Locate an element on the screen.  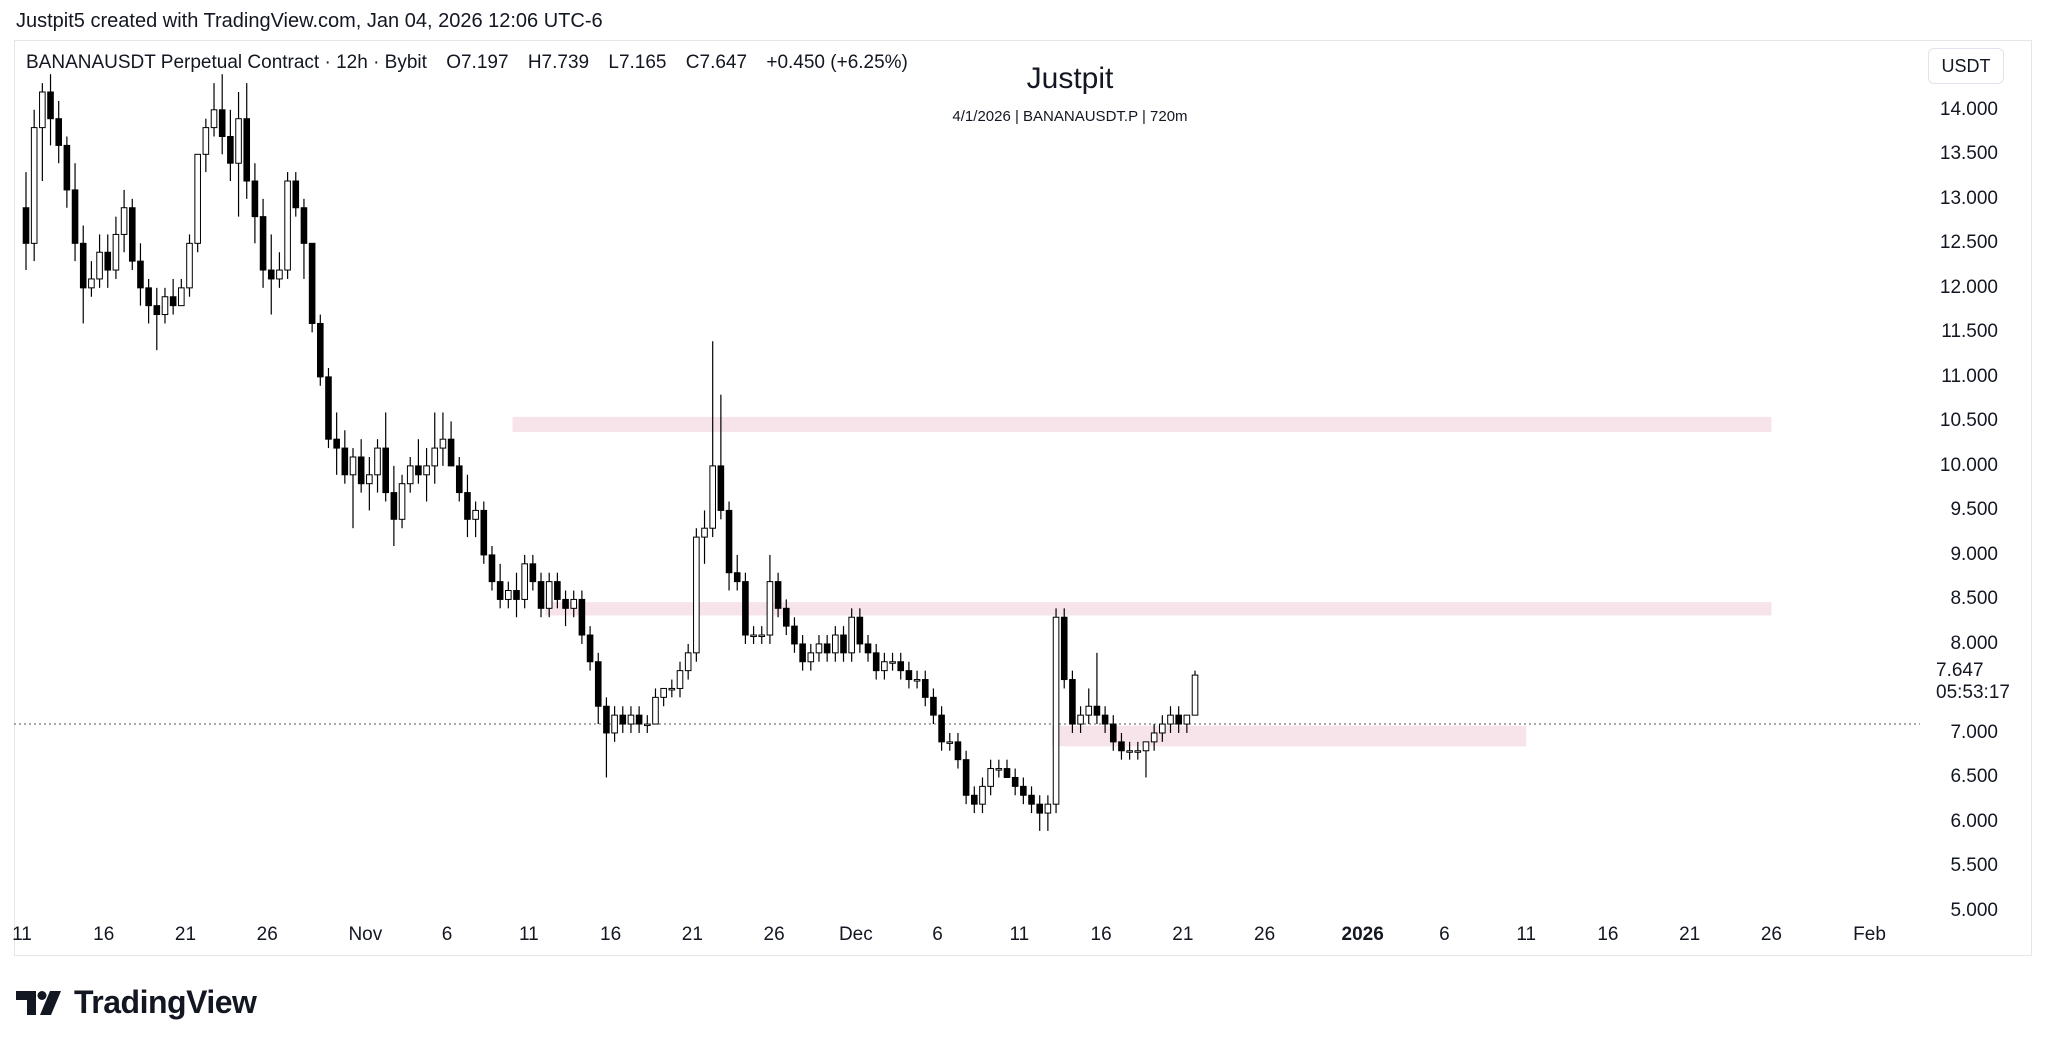
time-tick-label: 21 is located at coordinates (1183, 934).